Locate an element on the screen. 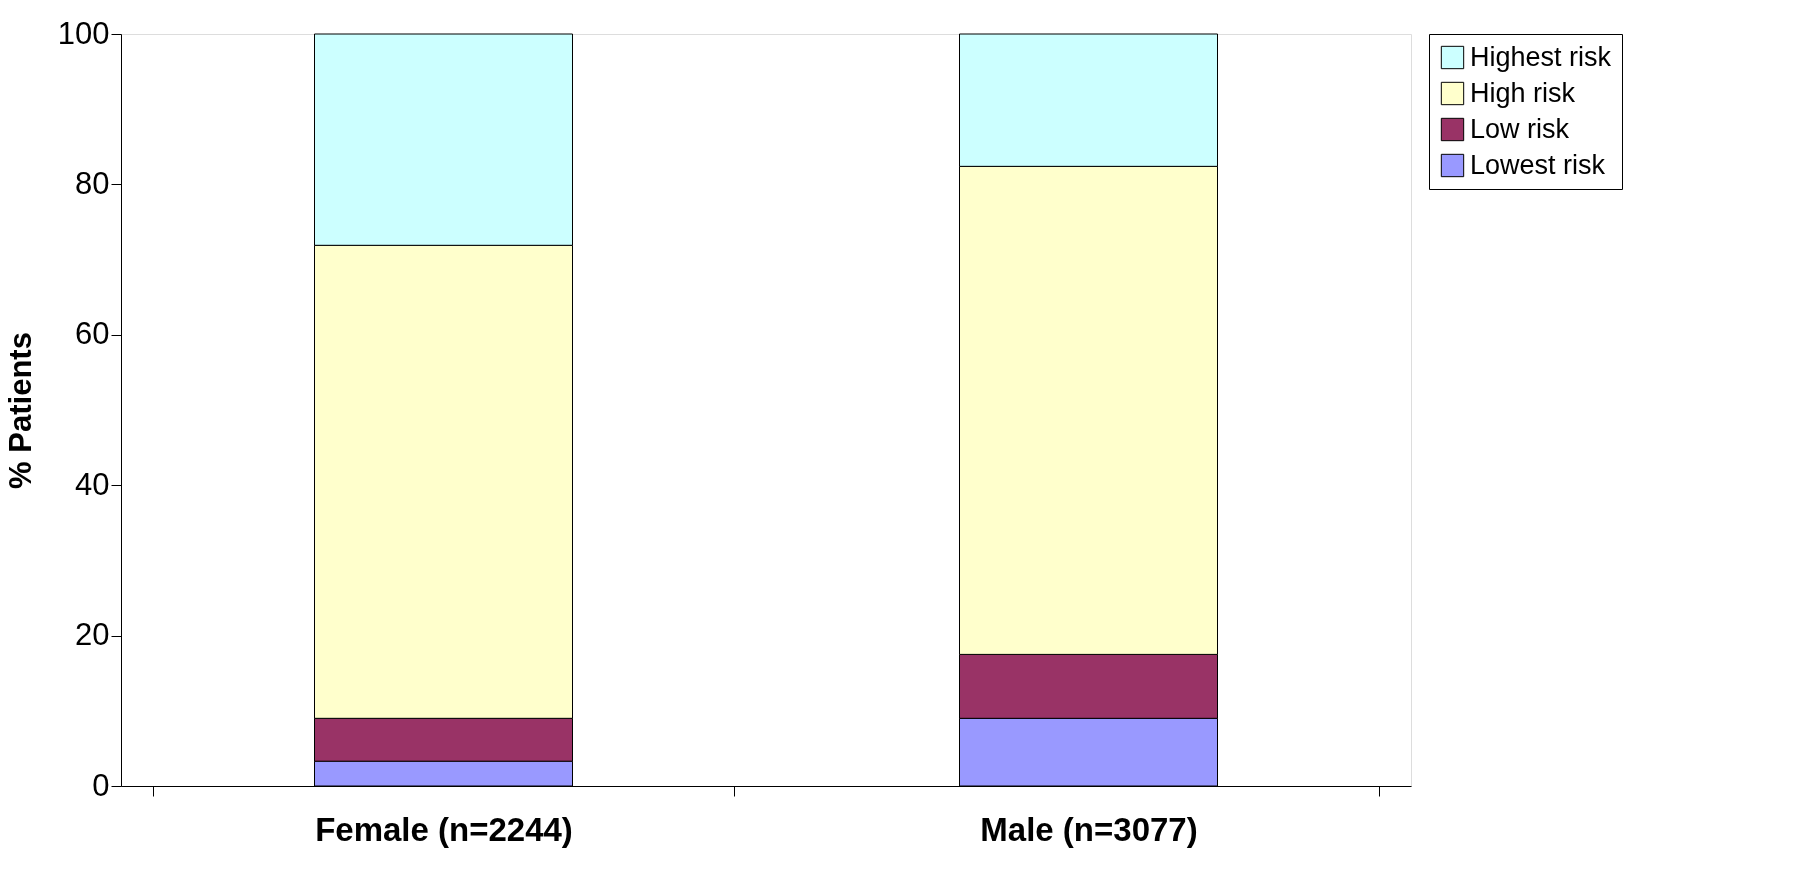  legend-label: Low risk is located at coordinates (1520, 128).